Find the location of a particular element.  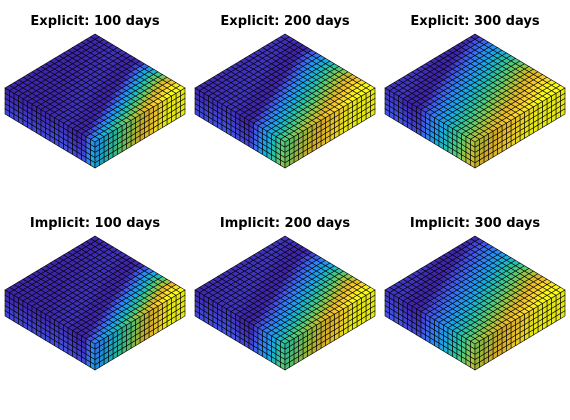

panel-title: Implicit: 200 days is located at coordinates (285, 223).